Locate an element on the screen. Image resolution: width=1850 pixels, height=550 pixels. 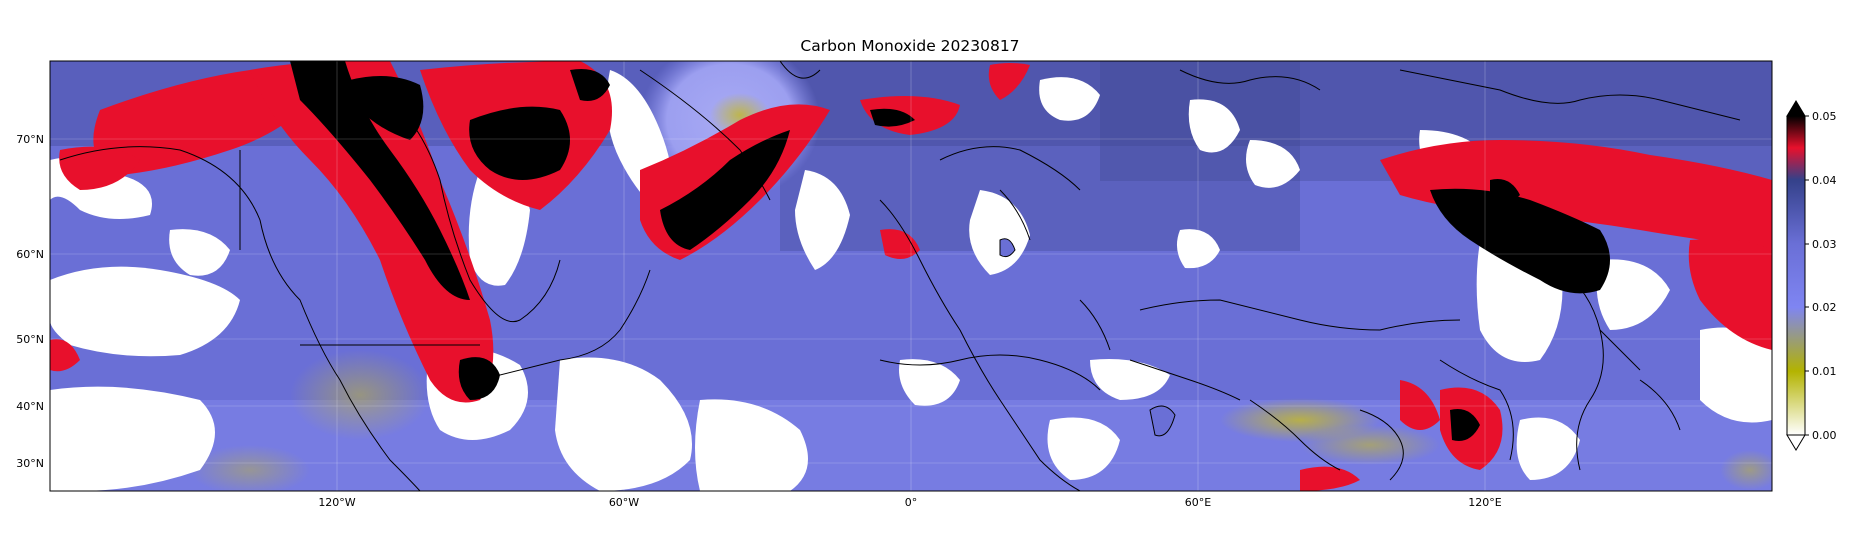
lat-tick-label: 60°N is located at coordinates (30, 254).